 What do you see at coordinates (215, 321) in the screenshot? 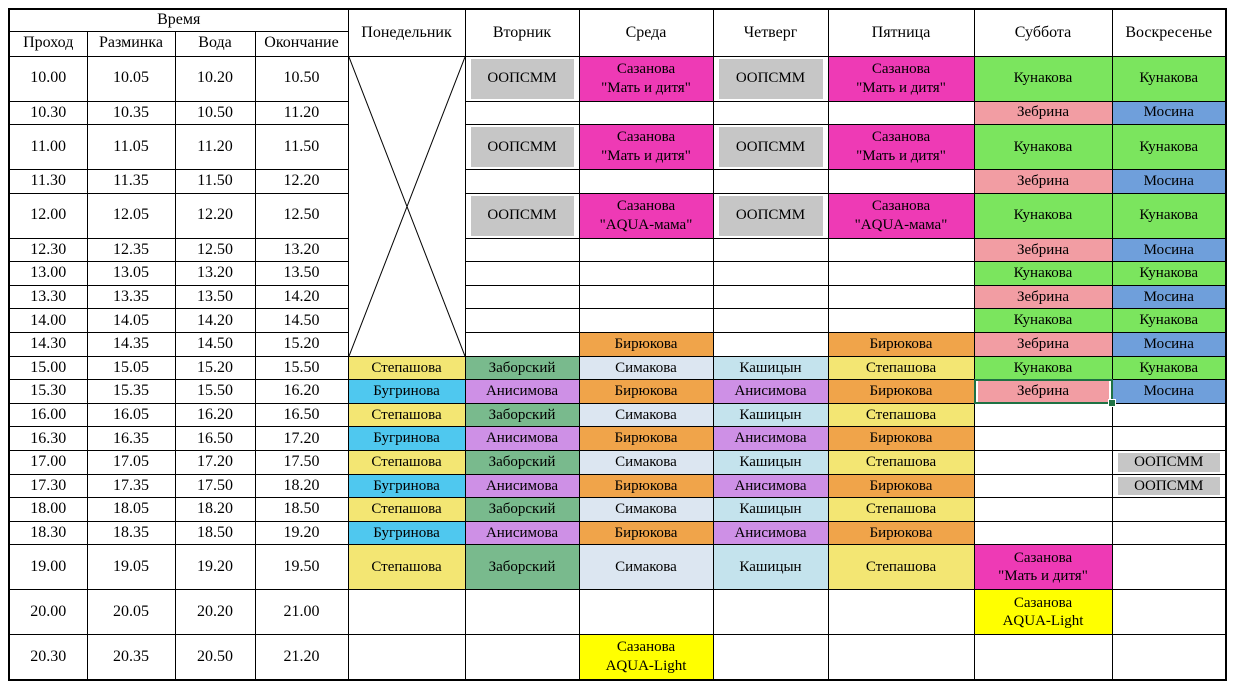
I see `time-cell: 14.20` at bounding box center [215, 321].